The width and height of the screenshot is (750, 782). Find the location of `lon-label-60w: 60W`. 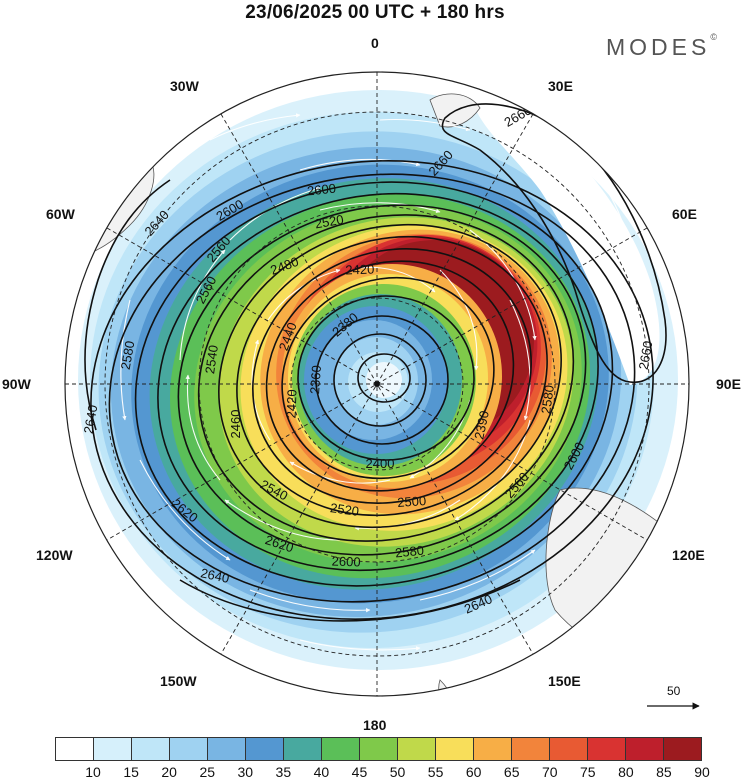

lon-label-60w: 60W is located at coordinates (60, 214).